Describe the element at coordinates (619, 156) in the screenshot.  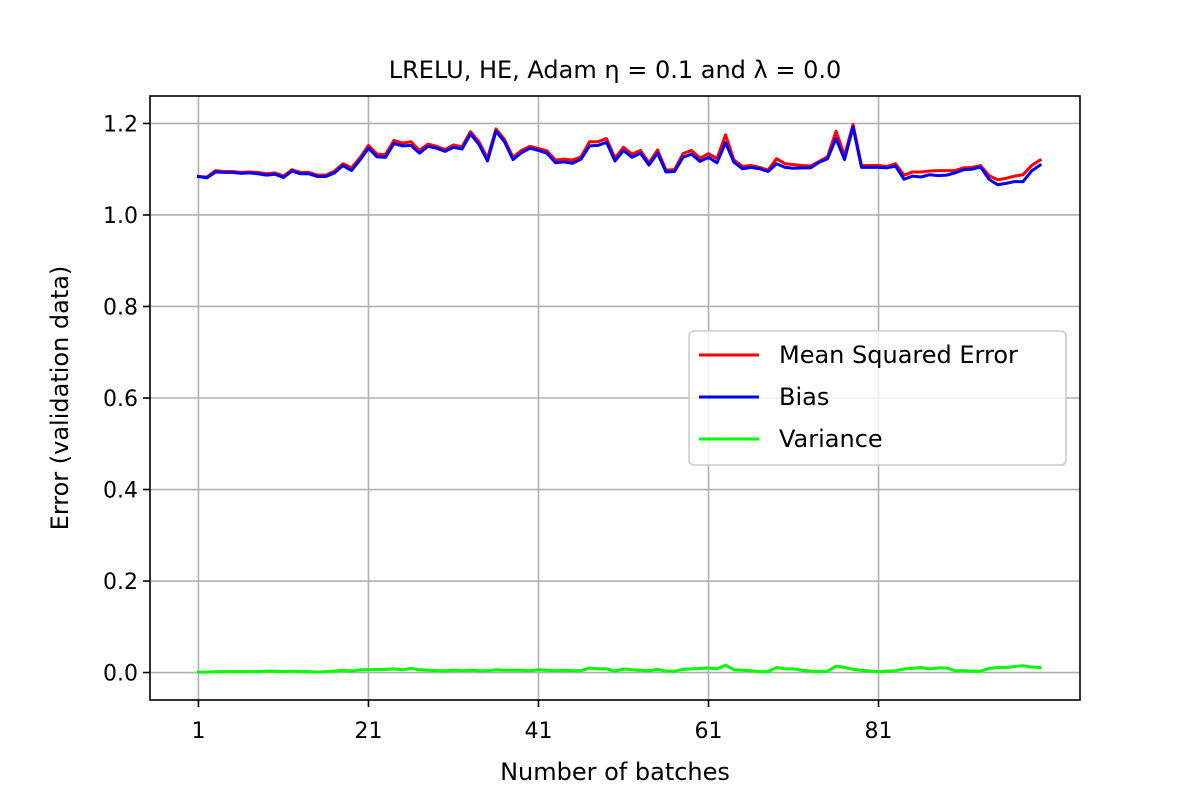
I see `series-bias-line` at that location.